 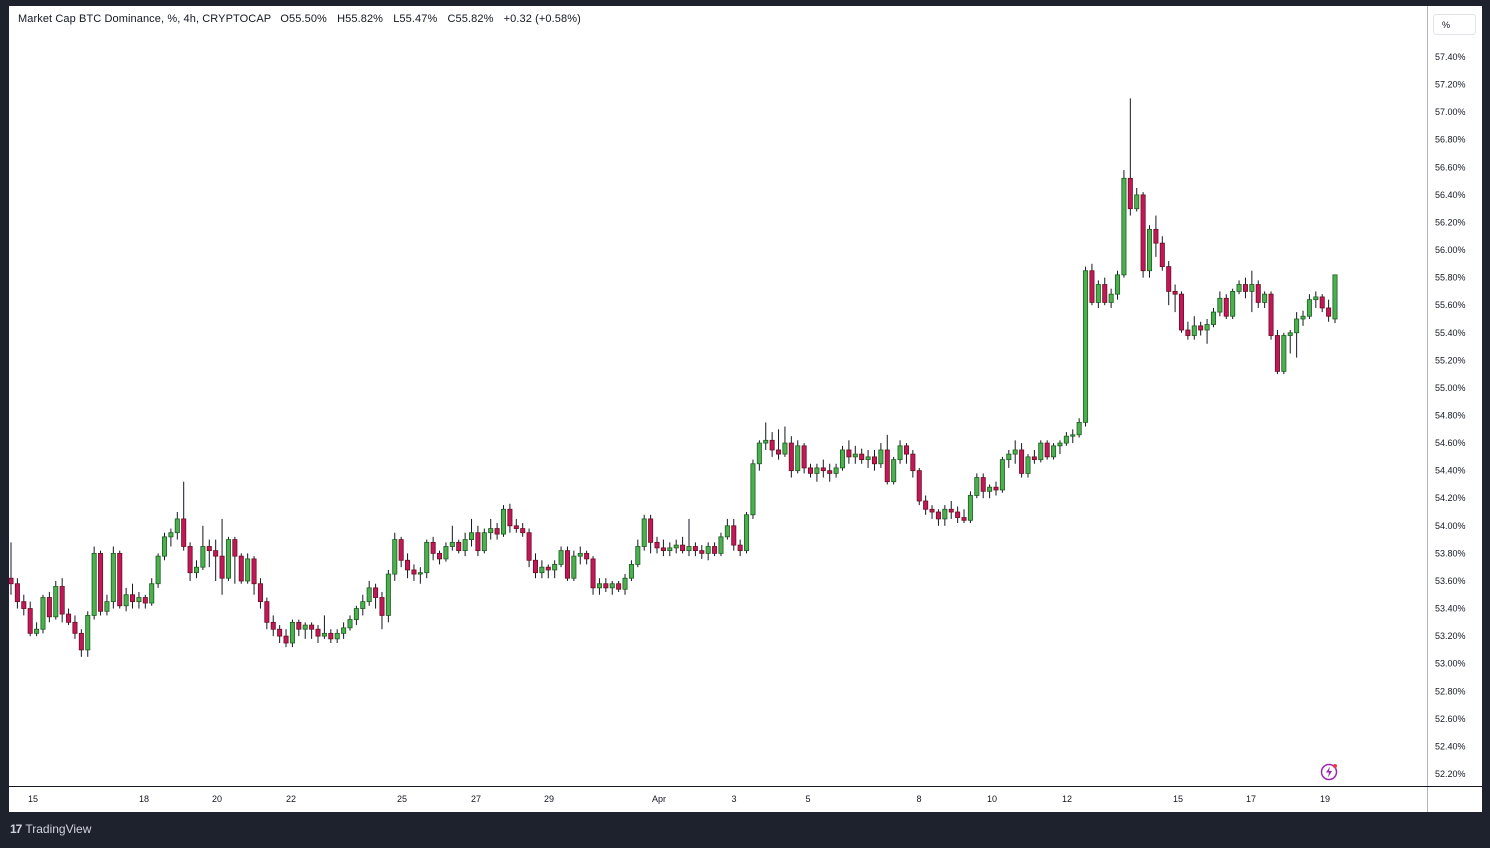 I want to click on price-tick-label: 53.60%, so click(x=1450, y=581).